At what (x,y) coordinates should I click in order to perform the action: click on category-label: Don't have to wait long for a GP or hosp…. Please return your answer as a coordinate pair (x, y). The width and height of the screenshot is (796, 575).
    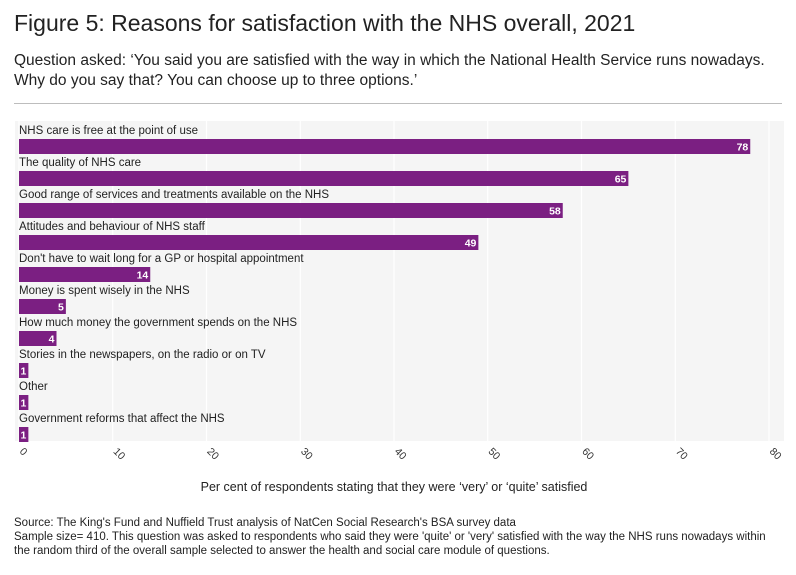
    Looking at the image, I should click on (161, 259).